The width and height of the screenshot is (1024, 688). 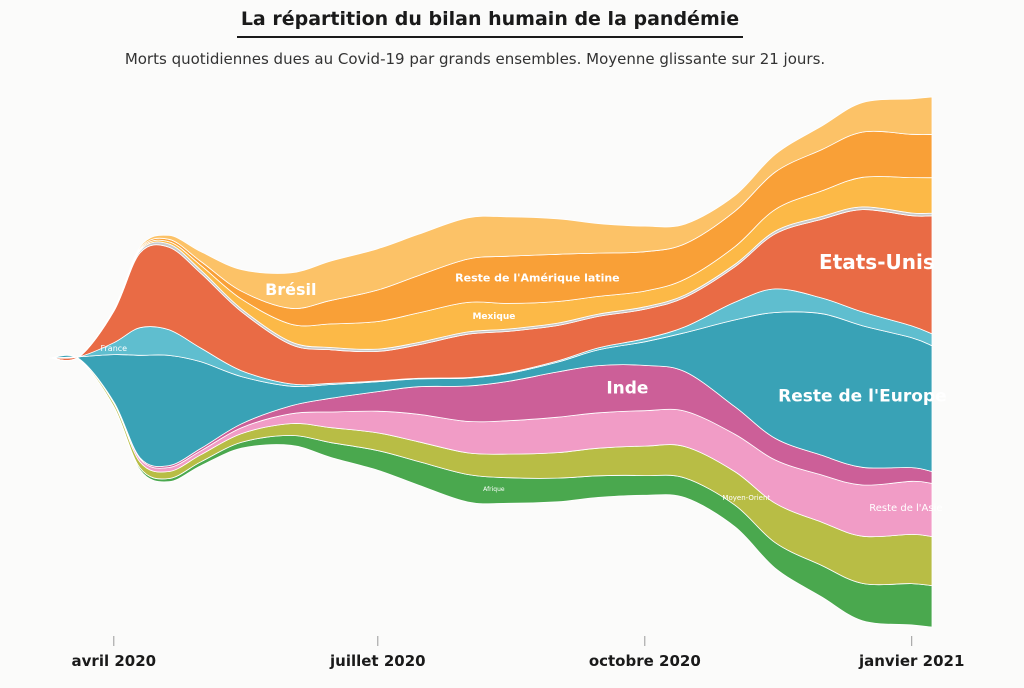 What do you see at coordinates (746, 498) in the screenshot?
I see `label-moyen-orient: Moyen-Orient` at bounding box center [746, 498].